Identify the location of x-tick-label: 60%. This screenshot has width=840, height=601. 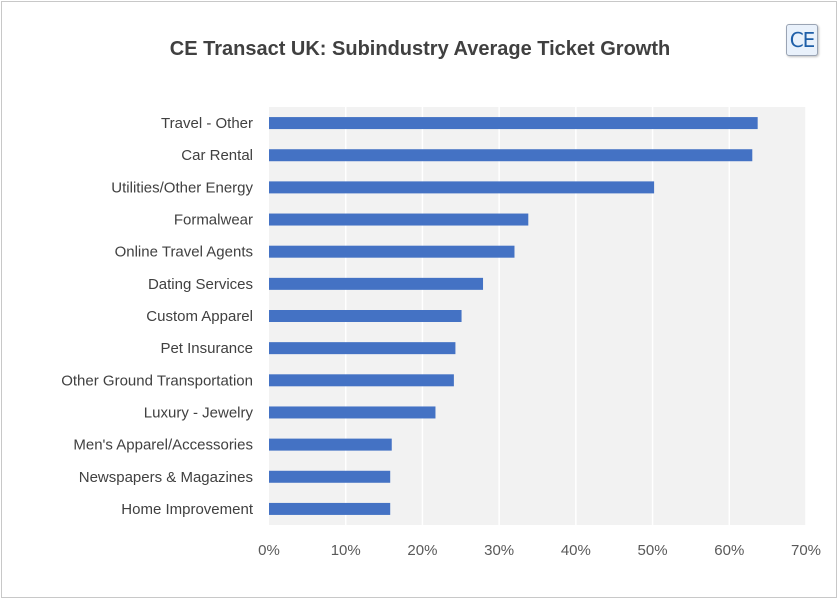
(729, 550).